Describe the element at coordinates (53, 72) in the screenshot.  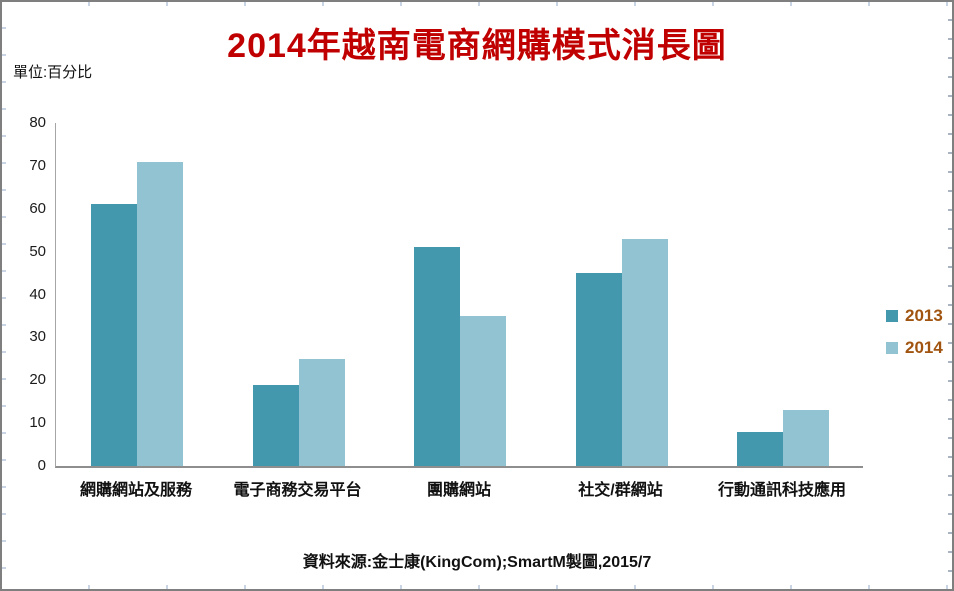
I see `unit-label: 單位:百分比` at that location.